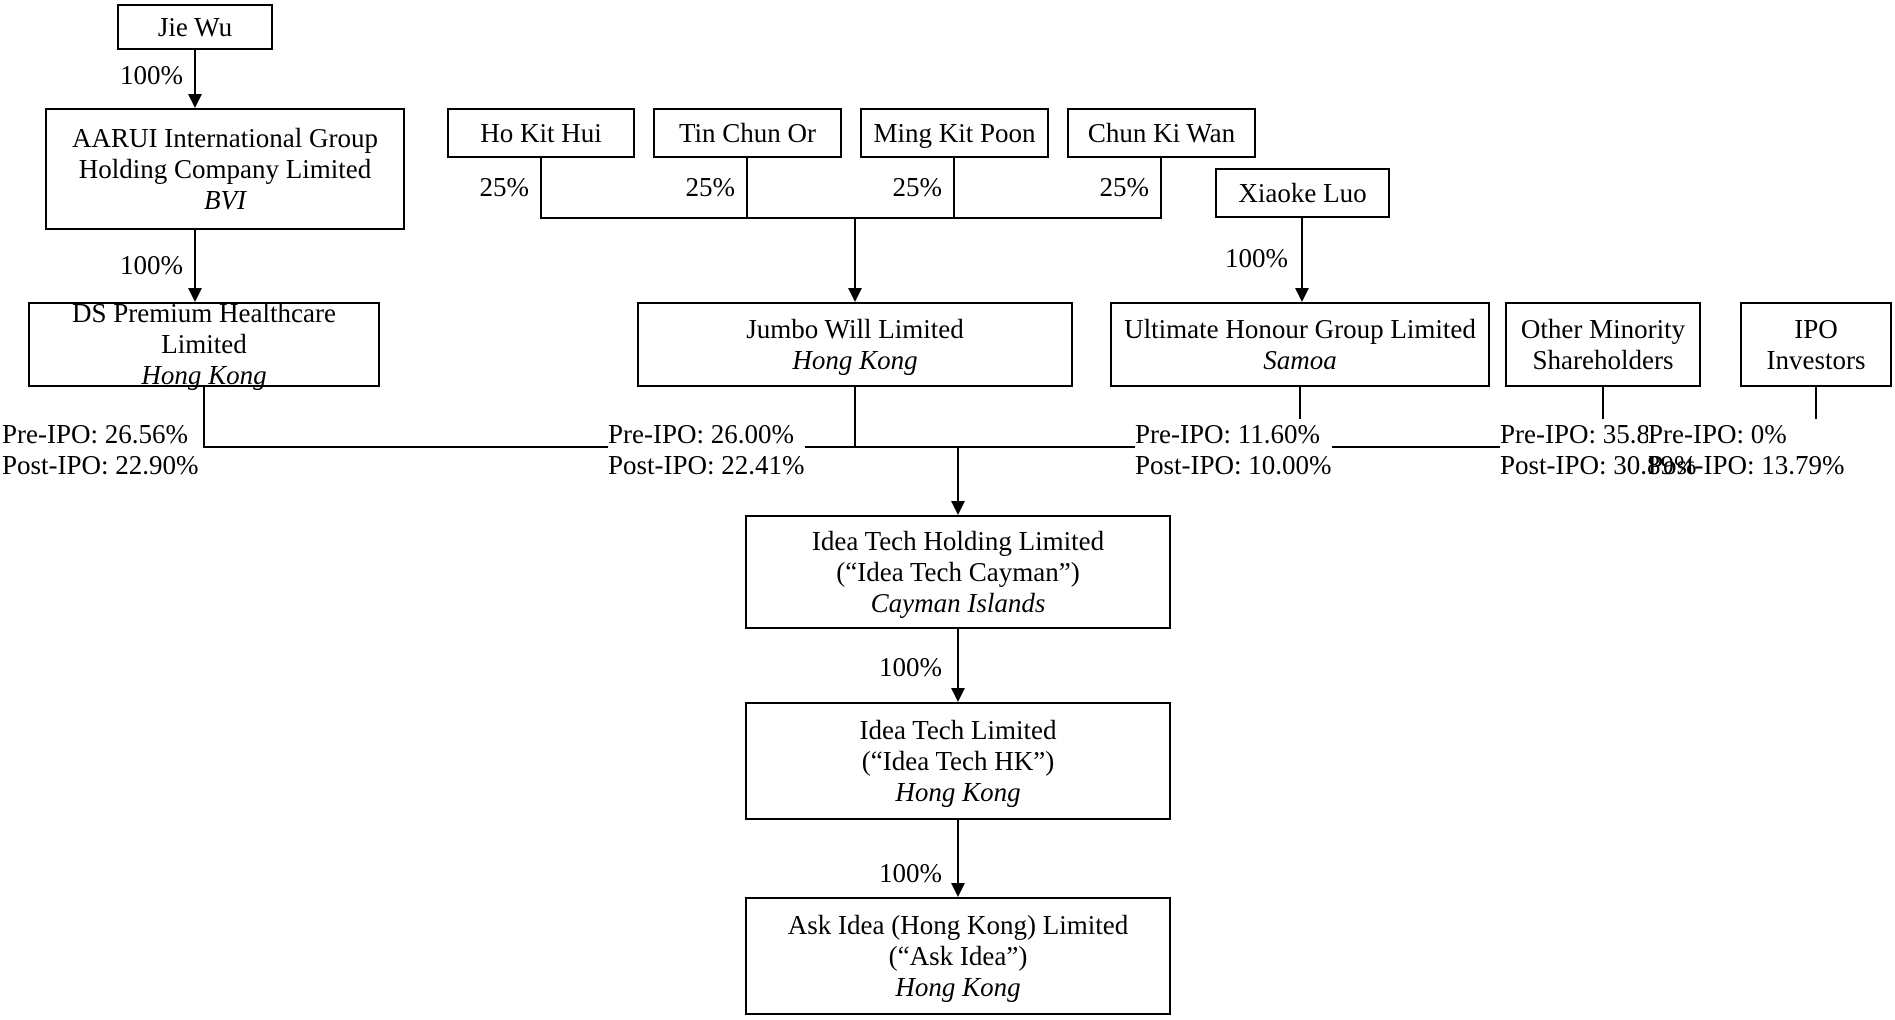  Describe the element at coordinates (1746, 434) in the screenshot. I see `ownership-ipo-investors-pre: Pre-IPO: 0%` at that location.